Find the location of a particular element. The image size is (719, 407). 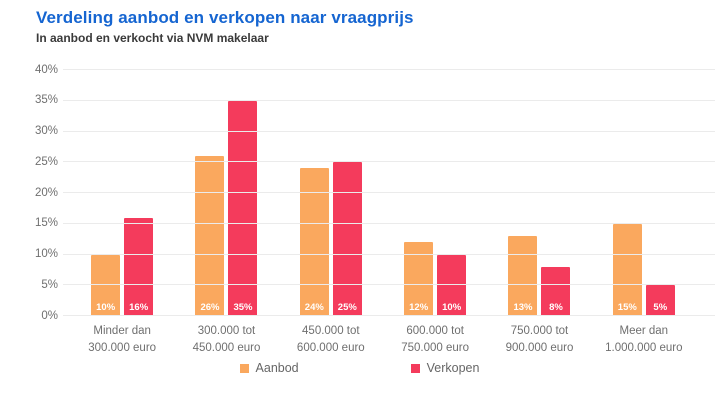

bar-group: 12% 10% is located at coordinates (435, 193).